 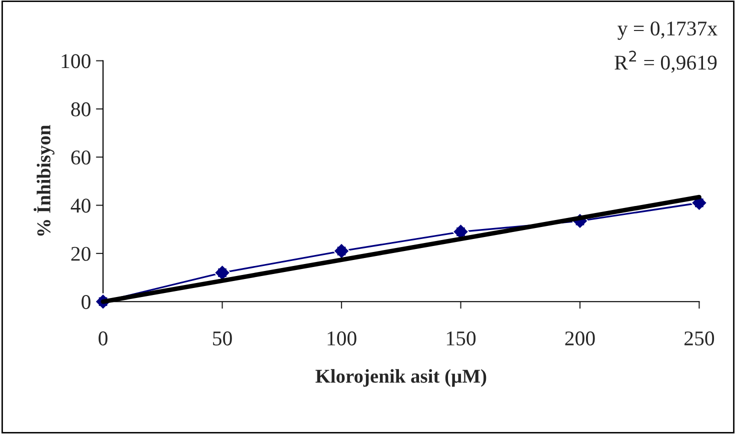 What do you see at coordinates (80, 157) in the screenshot?
I see `y-tick-label: 60` at bounding box center [80, 157].